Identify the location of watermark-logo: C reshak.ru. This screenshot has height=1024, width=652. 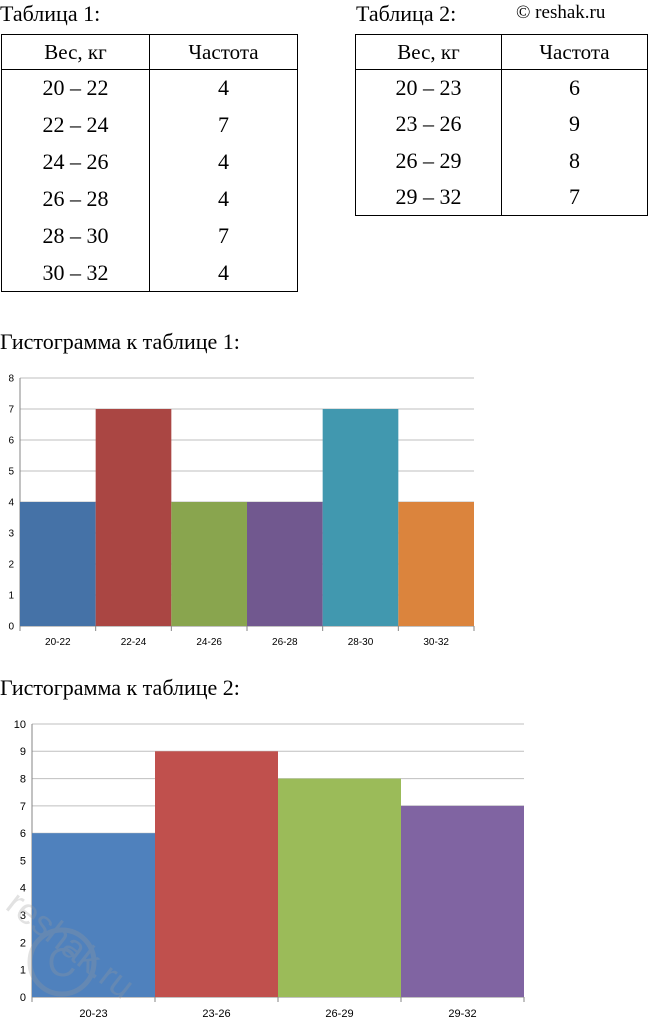
(71, 944).